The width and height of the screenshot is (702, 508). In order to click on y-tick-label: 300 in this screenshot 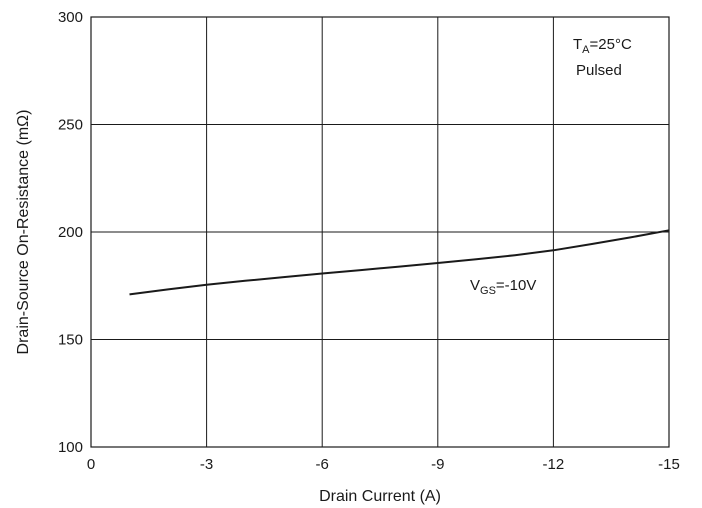, I will do `click(70, 17)`.